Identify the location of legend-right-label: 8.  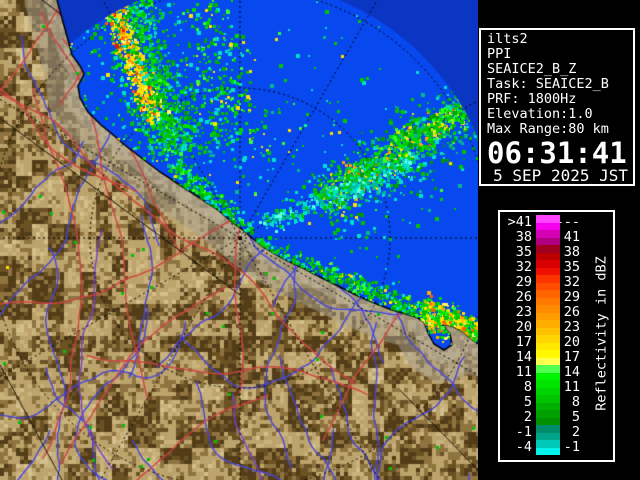
(575, 402).